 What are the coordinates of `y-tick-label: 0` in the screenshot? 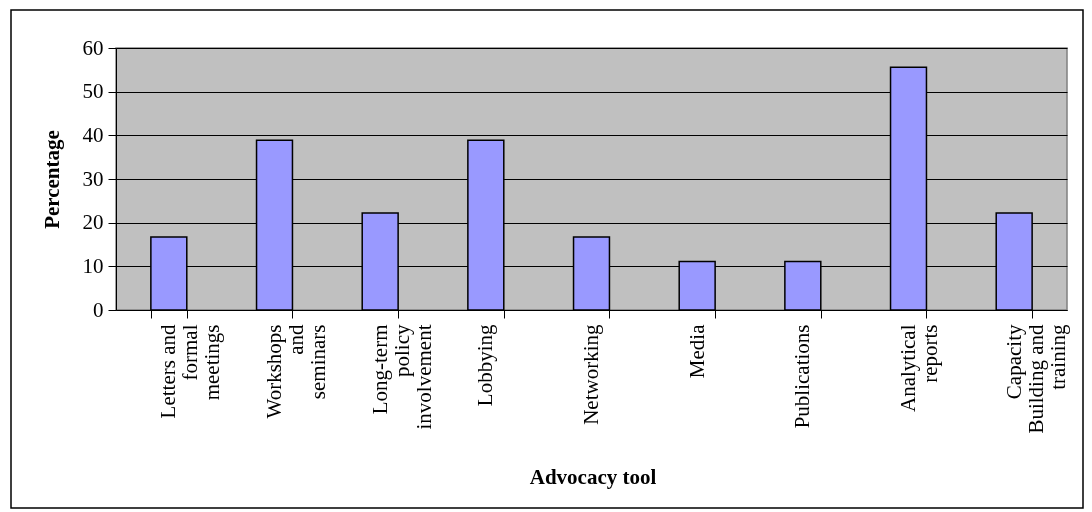 It's located at (98, 309).